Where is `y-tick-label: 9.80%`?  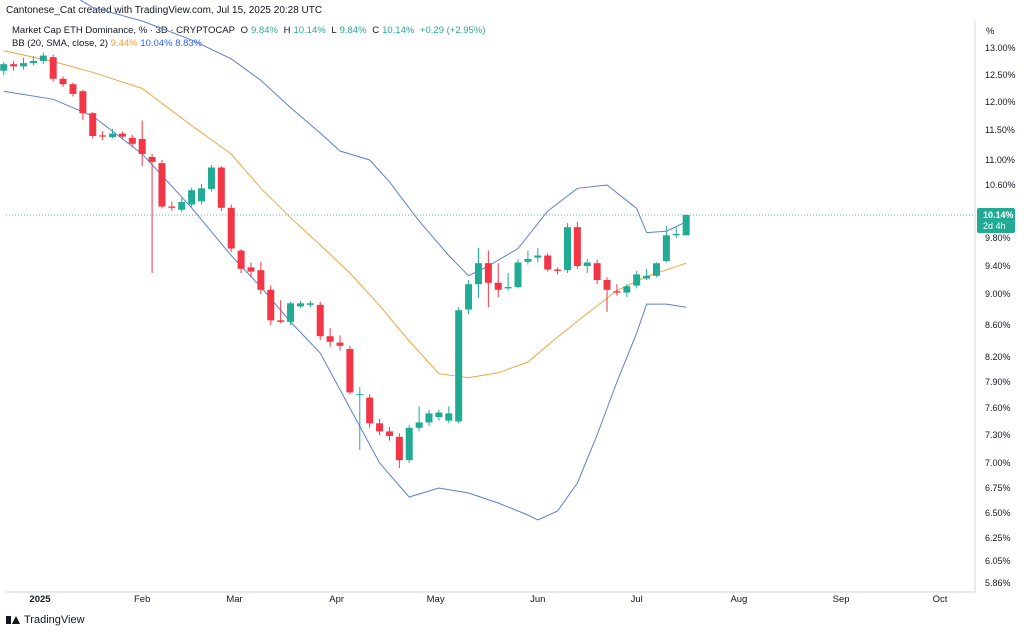
y-tick-label: 9.80% is located at coordinates (998, 238).